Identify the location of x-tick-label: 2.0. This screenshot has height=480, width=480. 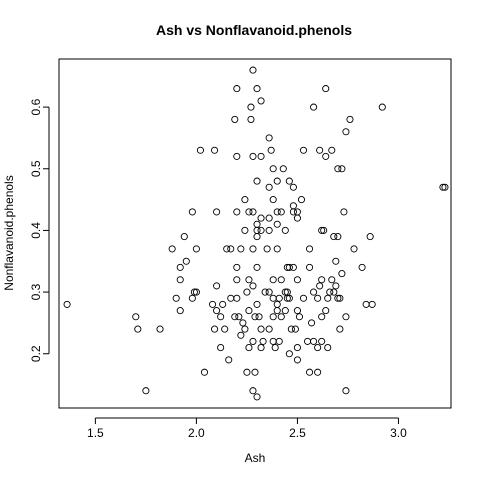
(196, 433).